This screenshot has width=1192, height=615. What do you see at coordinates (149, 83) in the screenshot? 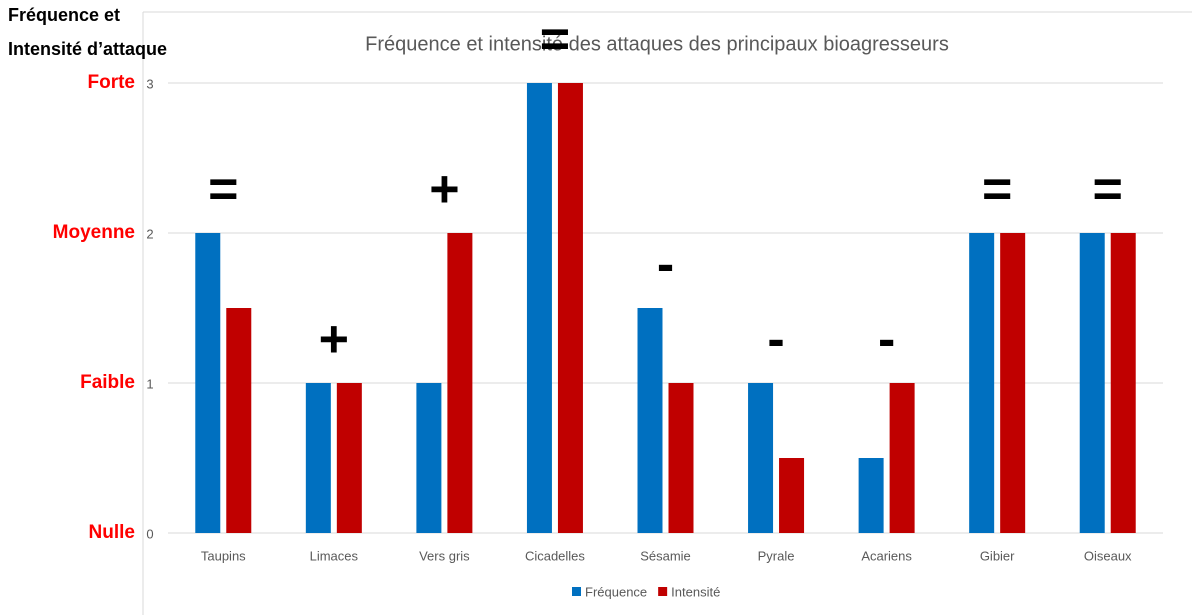
I see `y-tick-label: 3` at bounding box center [149, 83].